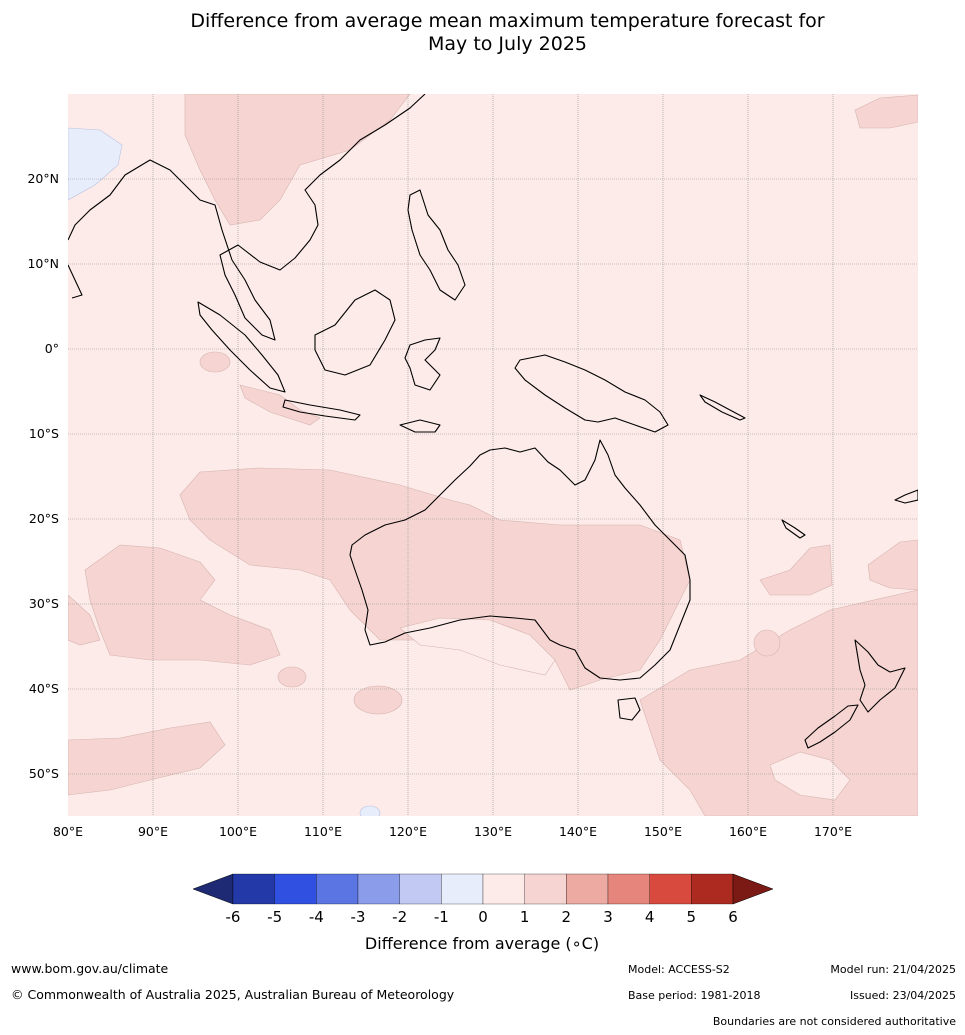 The image size is (965, 1035). I want to click on lat-tick-30s: 30°S, so click(44, 603).